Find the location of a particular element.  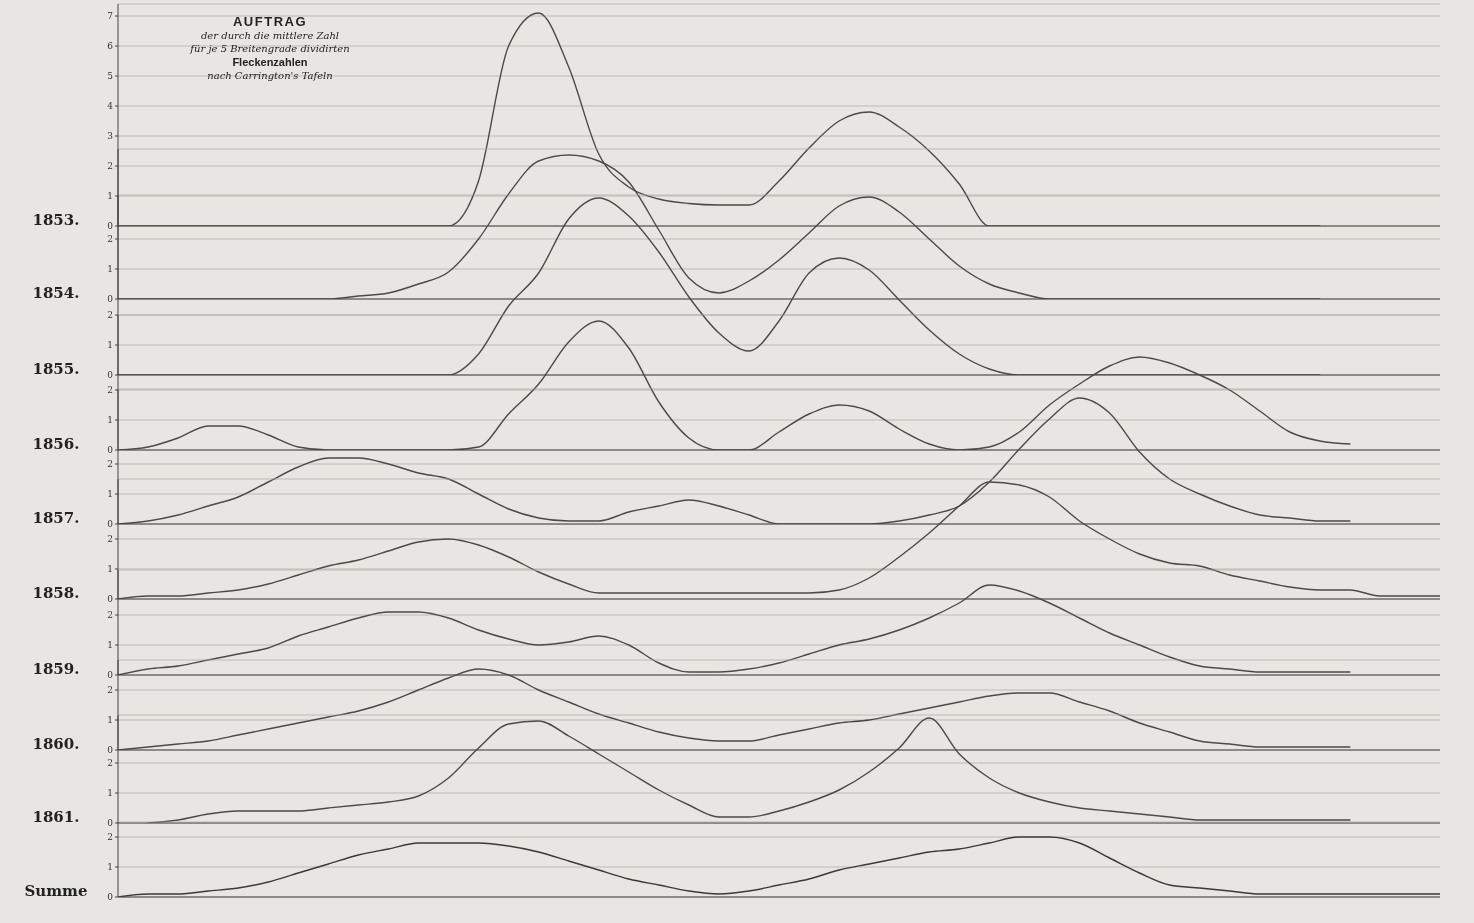

y-tick-label: 4 is located at coordinates (110, 106).